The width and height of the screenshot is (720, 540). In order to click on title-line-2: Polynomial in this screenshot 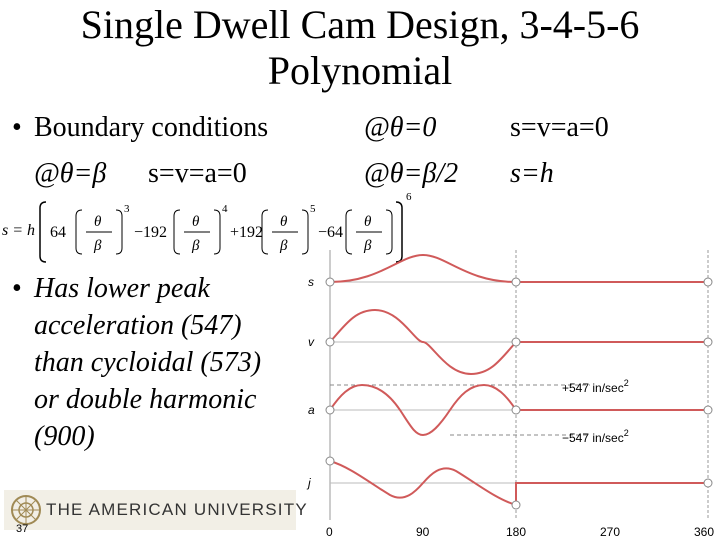, I will do `click(360, 70)`.